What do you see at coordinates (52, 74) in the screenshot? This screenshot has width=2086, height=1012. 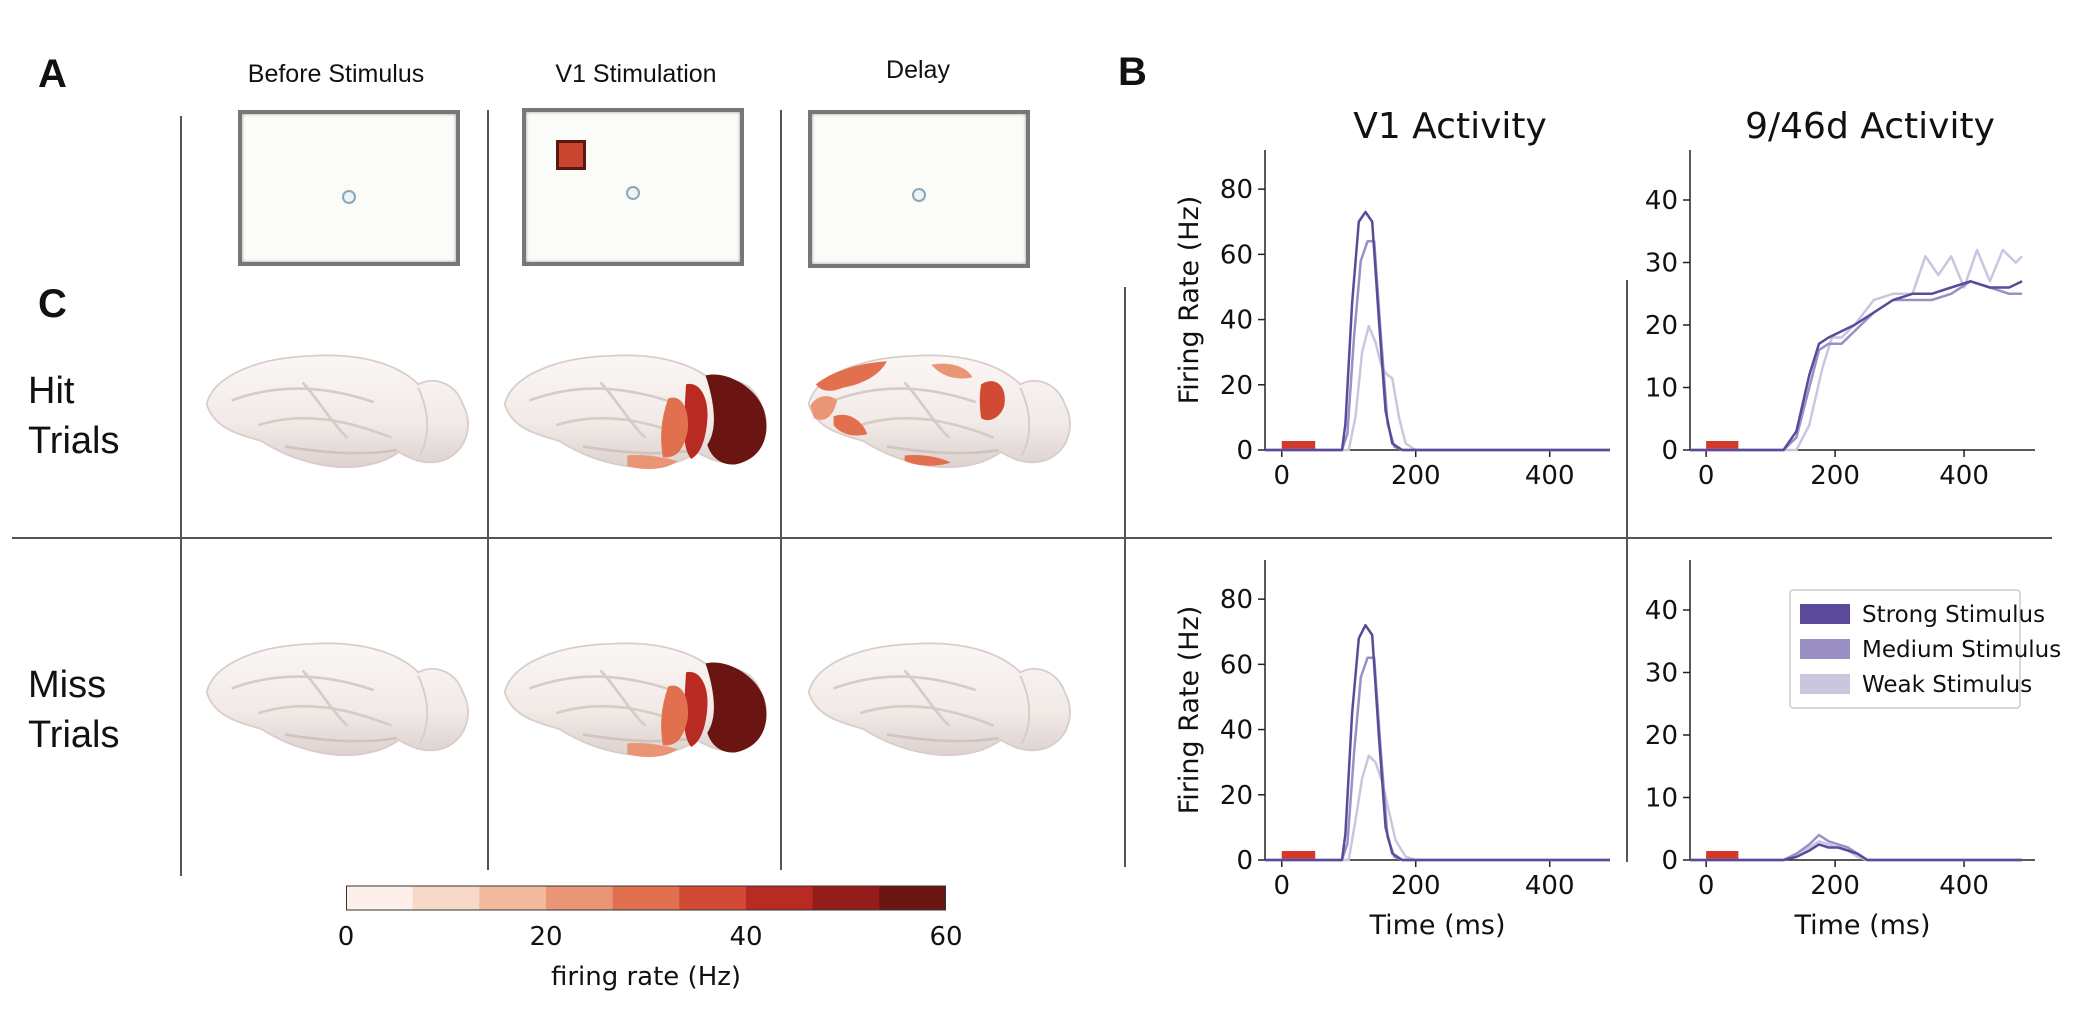 I see `panel-label-a: A` at bounding box center [52, 74].